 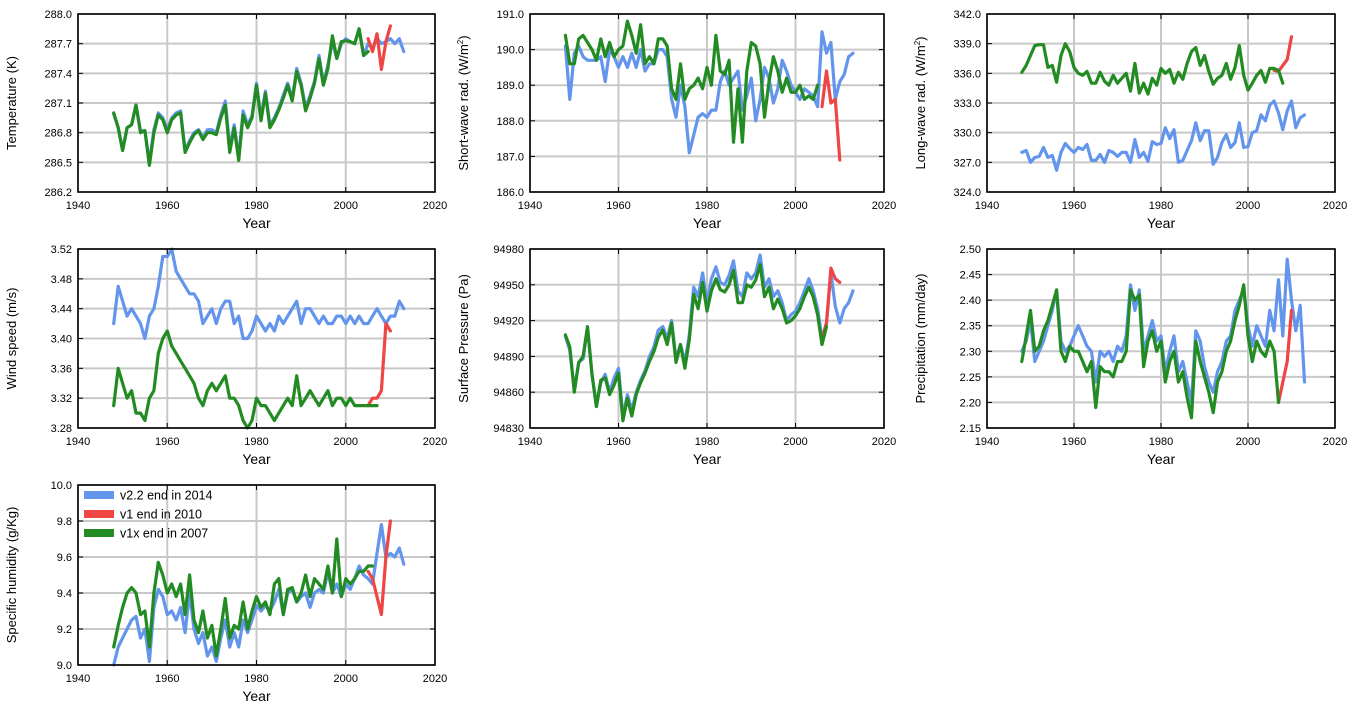 What do you see at coordinates (58, 104) in the screenshot?
I see `y-tick-label: 287.1` at bounding box center [58, 104].